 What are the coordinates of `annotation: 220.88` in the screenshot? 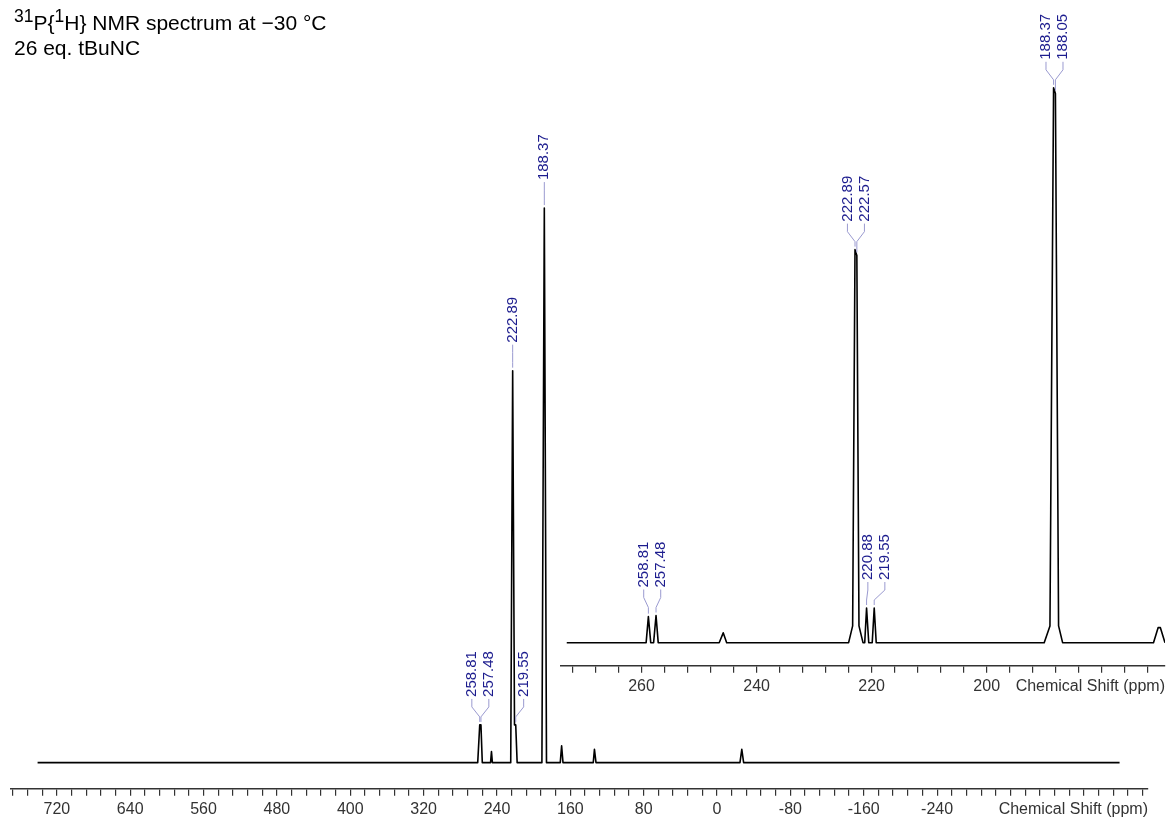 It's located at (866, 557).